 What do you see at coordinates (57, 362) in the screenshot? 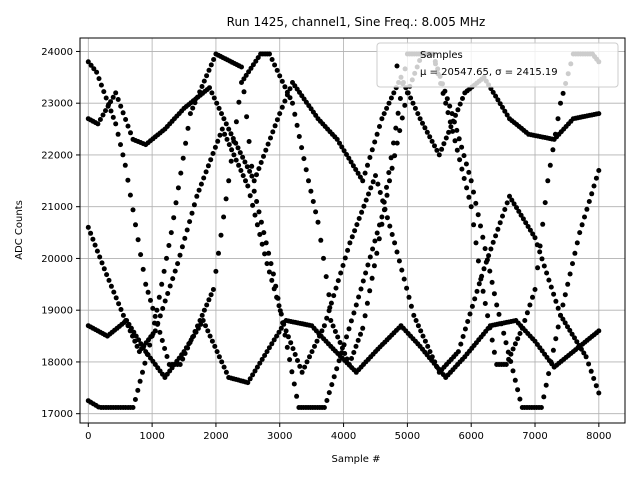
I see `y-tick-label: 18000` at bounding box center [57, 362].